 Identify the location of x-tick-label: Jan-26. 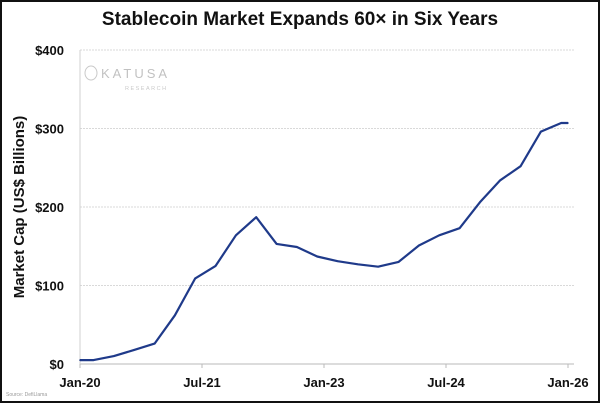
(567, 382).